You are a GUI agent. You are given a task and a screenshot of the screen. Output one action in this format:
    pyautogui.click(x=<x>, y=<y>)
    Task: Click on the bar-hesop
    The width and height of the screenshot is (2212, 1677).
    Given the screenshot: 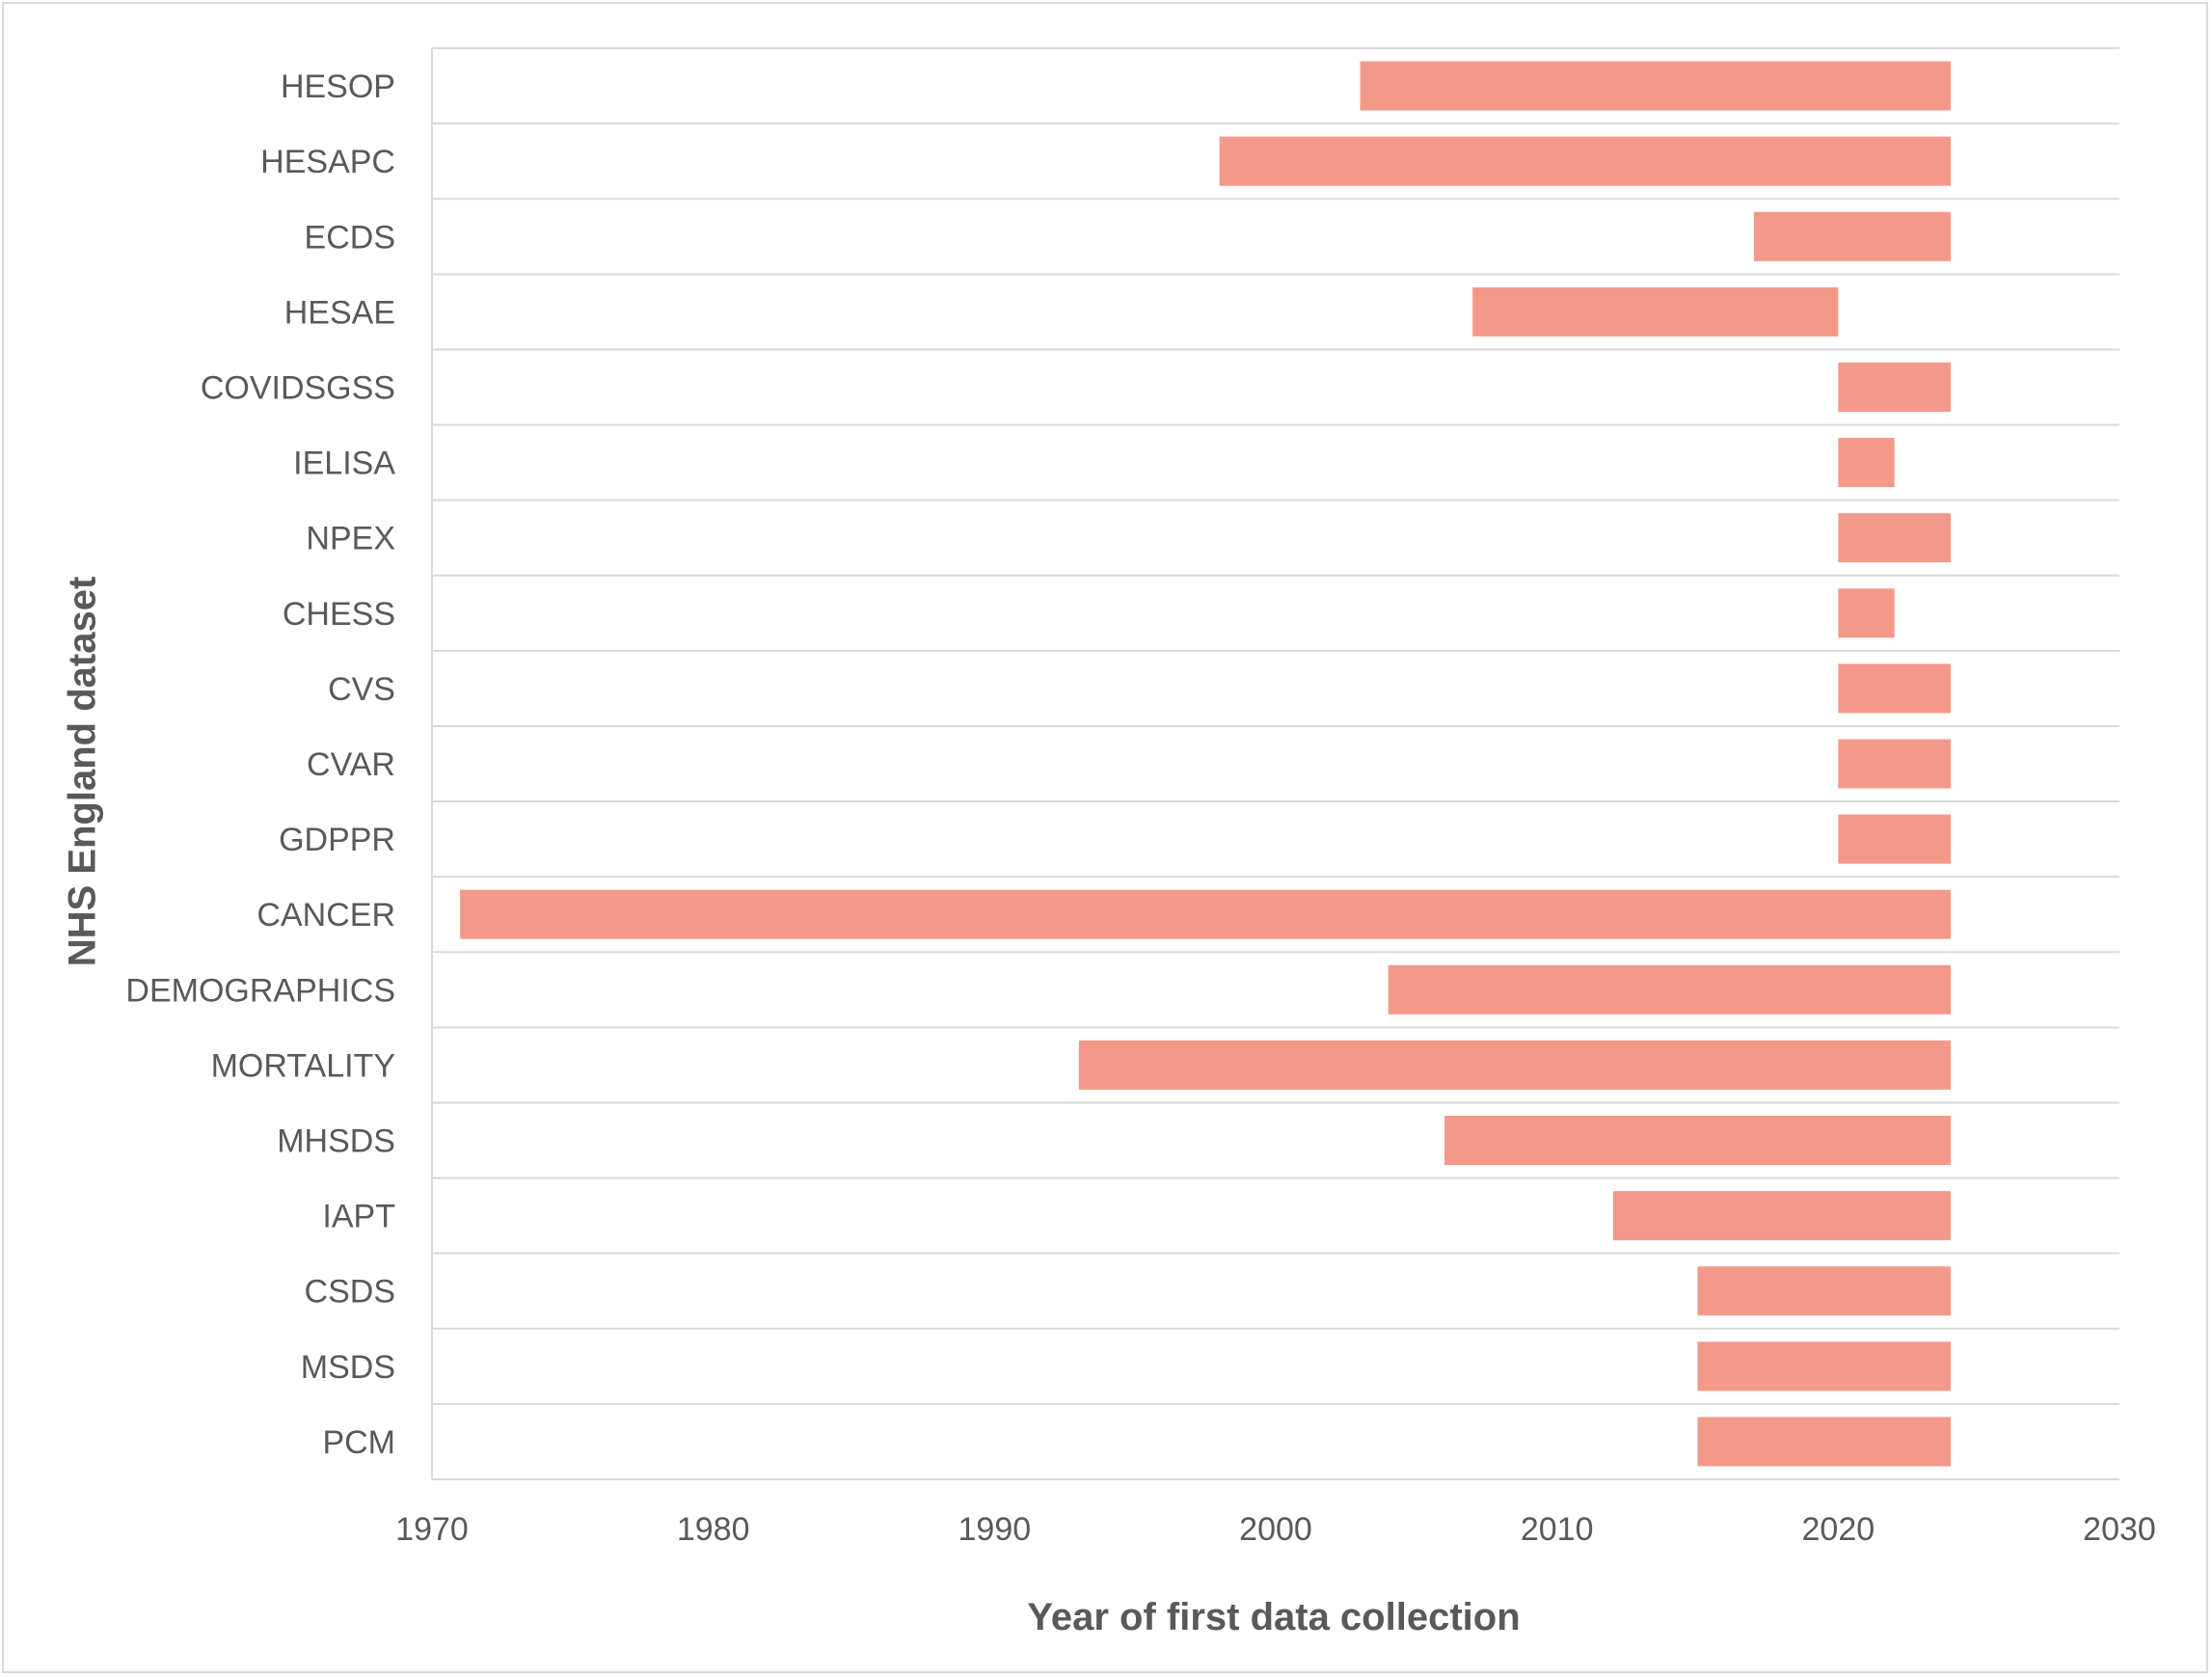 What is the action you would take?
    pyautogui.click(x=1655, y=86)
    